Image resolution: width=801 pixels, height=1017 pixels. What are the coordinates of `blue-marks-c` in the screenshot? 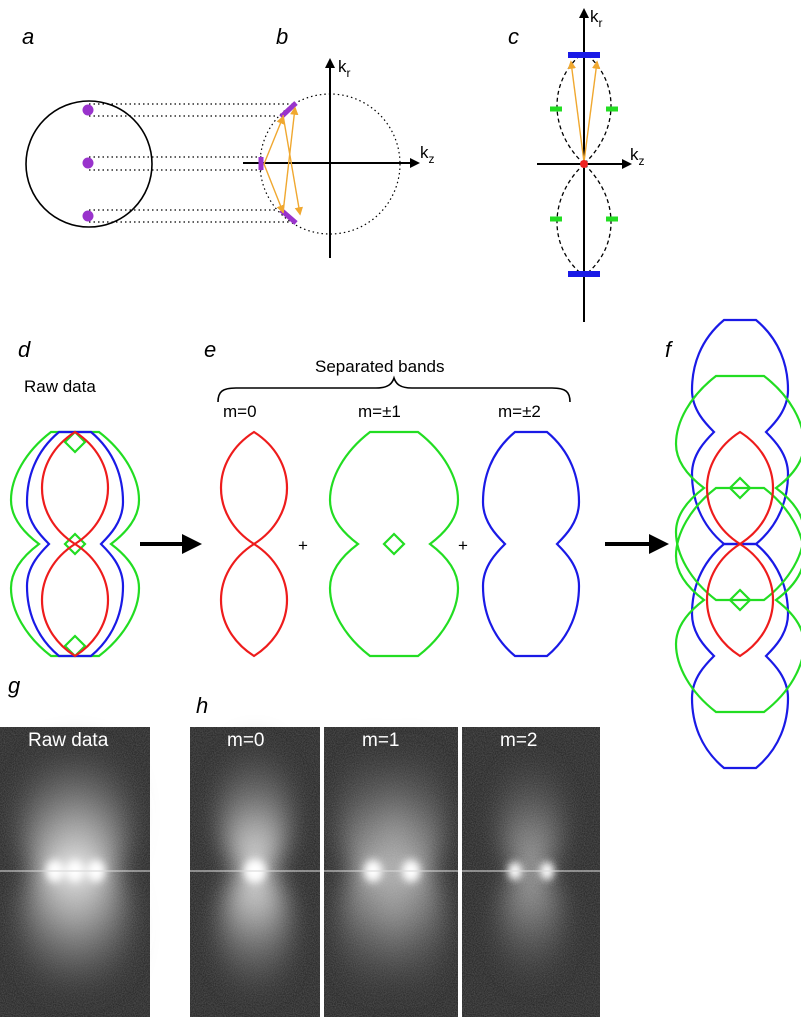 It's located at (584, 164).